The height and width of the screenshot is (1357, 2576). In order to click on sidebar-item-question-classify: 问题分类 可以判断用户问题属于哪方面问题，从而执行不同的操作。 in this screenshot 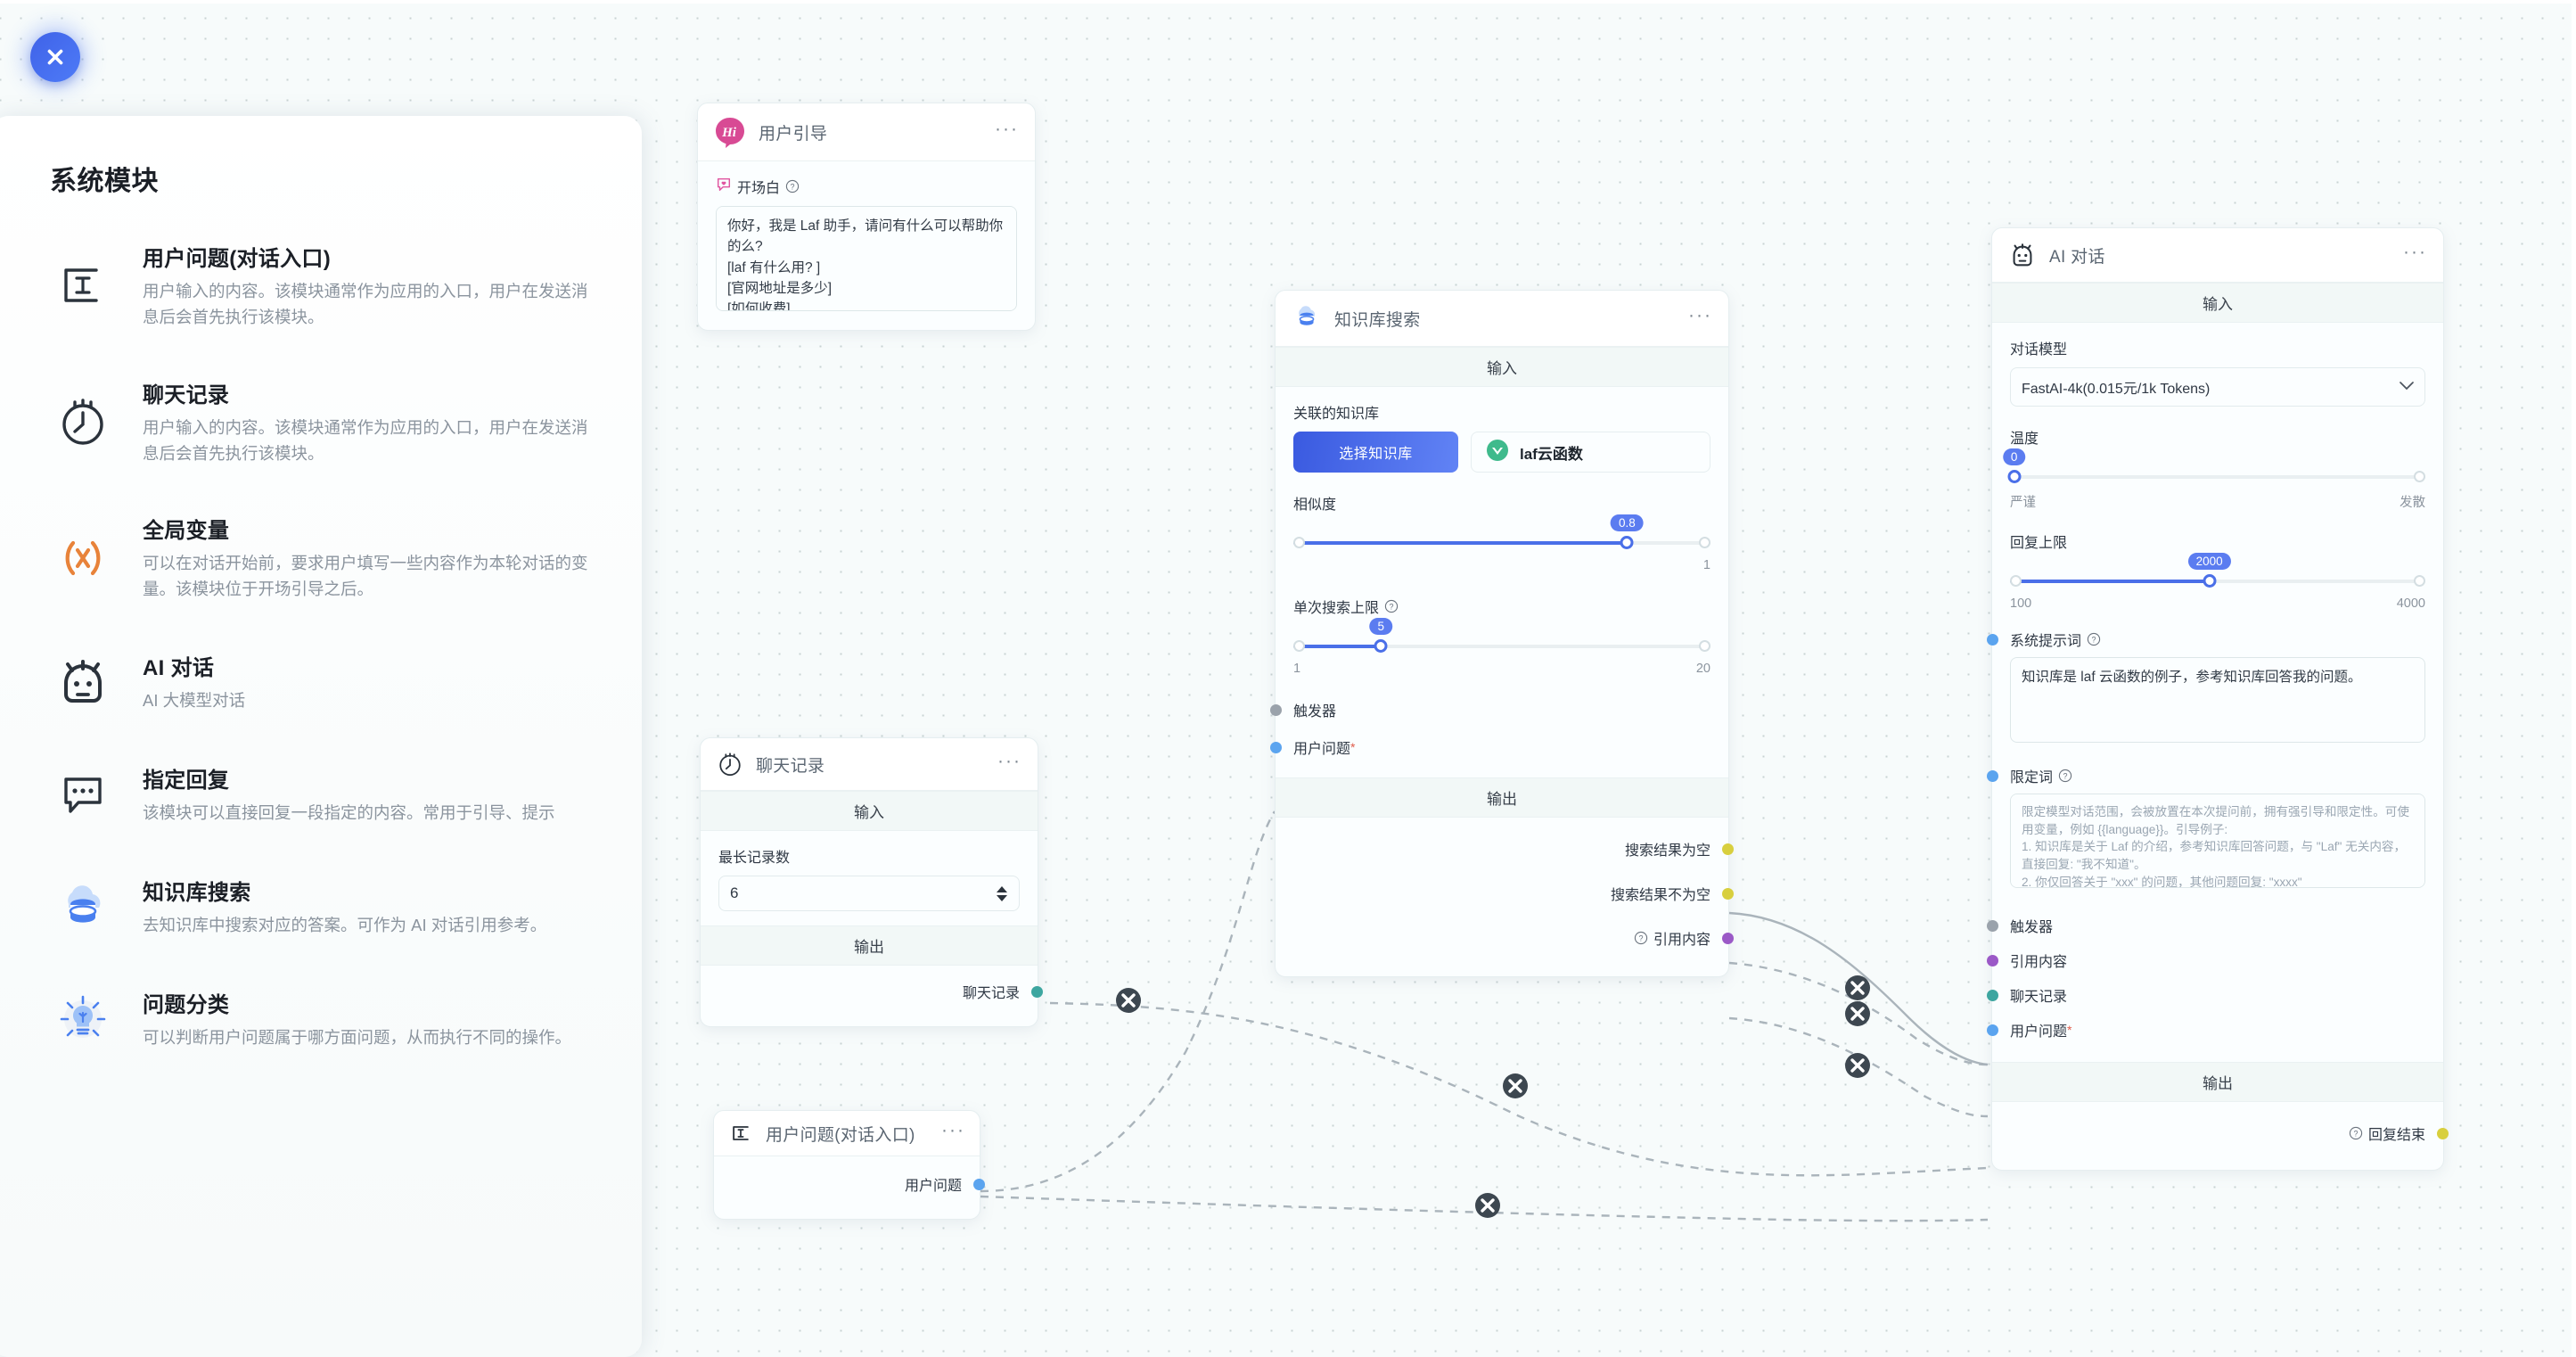, I will do `click(319, 1019)`.